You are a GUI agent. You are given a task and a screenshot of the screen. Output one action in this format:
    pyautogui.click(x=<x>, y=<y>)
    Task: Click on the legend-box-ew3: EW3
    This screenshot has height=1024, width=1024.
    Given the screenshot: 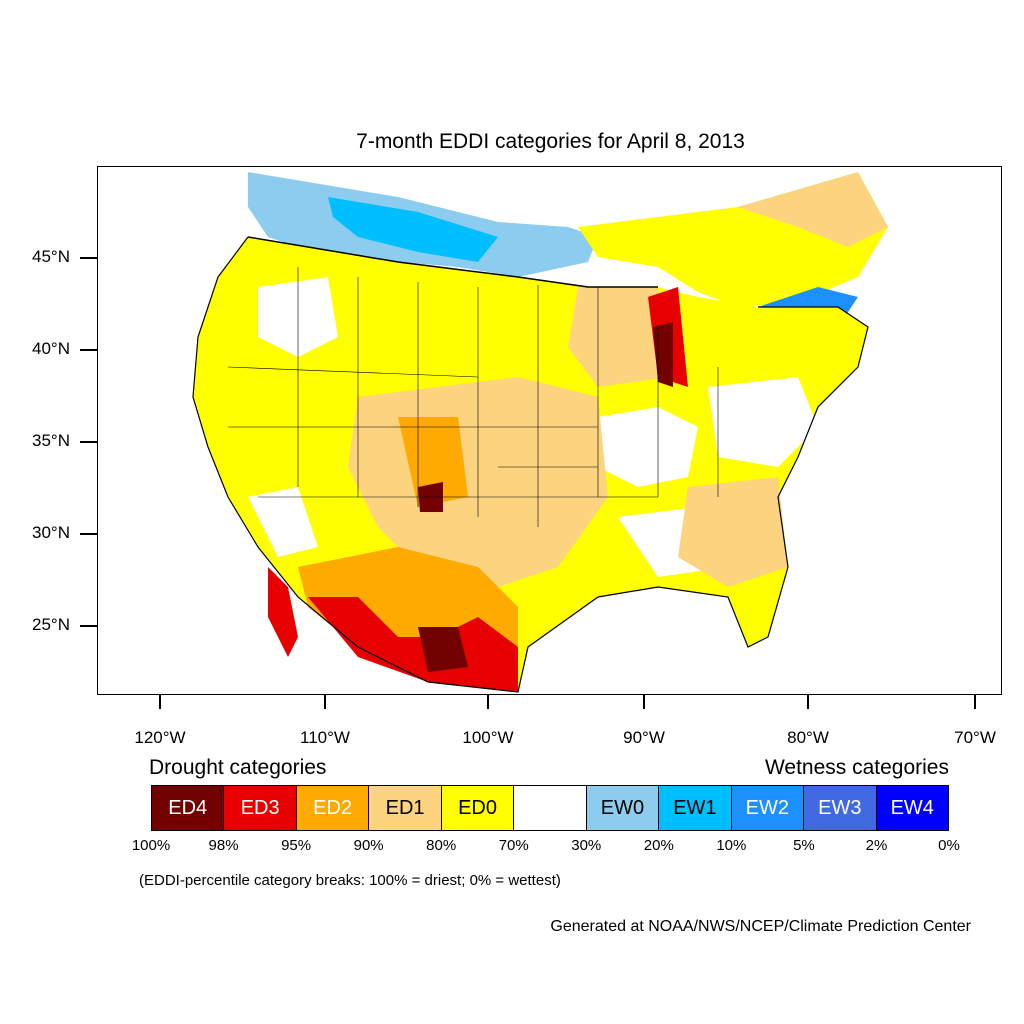 What is the action you would take?
    pyautogui.click(x=840, y=808)
    